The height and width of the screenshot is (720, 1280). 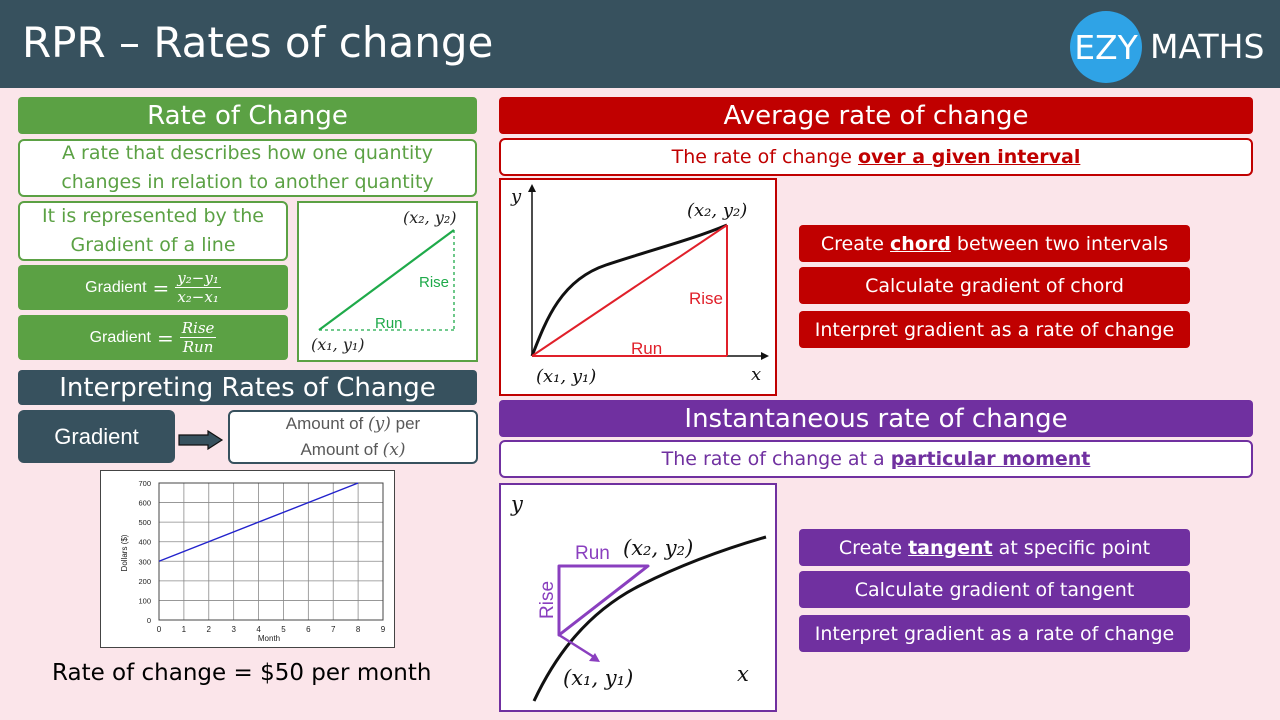 I want to click on x-axis-label: Month, so click(x=269, y=638).